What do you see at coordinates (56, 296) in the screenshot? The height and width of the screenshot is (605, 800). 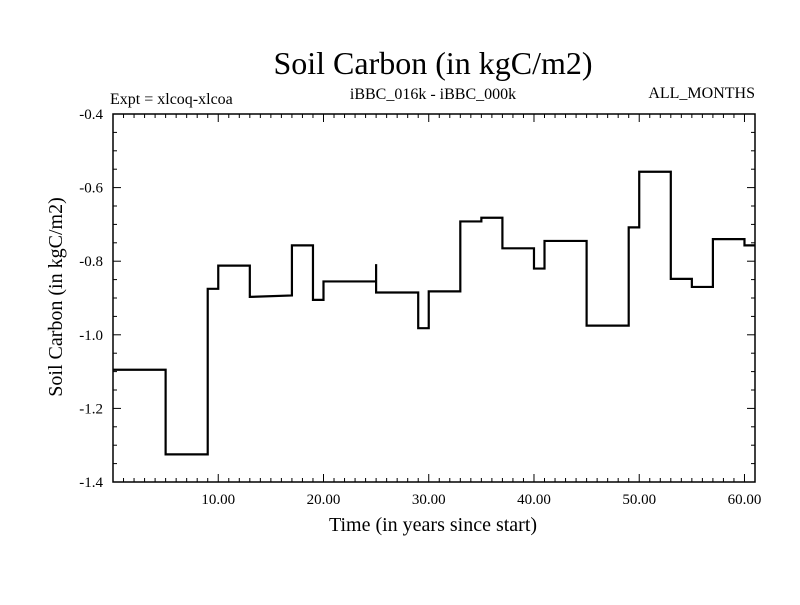 I see `y-axis-label: Soil Carbon (in kgC/m2)` at bounding box center [56, 296].